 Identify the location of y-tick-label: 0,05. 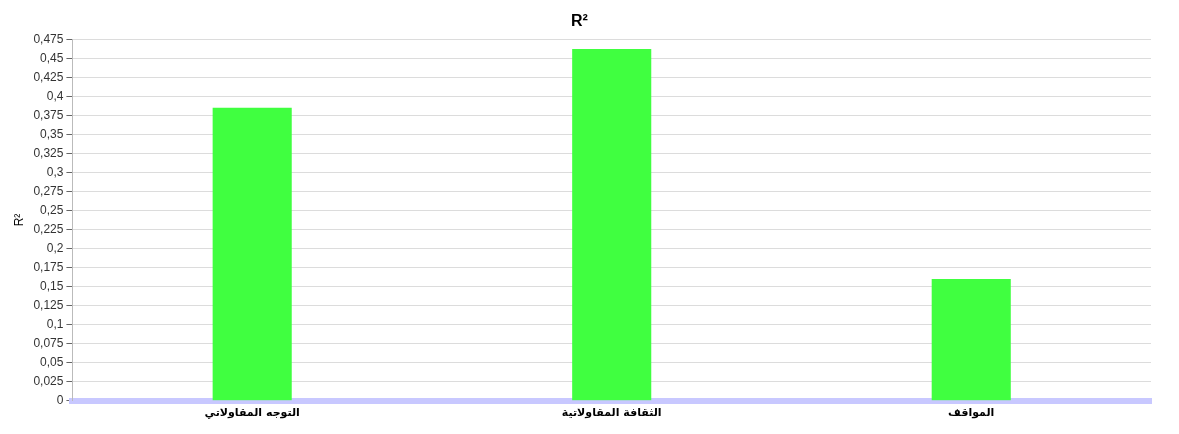
(52, 362).